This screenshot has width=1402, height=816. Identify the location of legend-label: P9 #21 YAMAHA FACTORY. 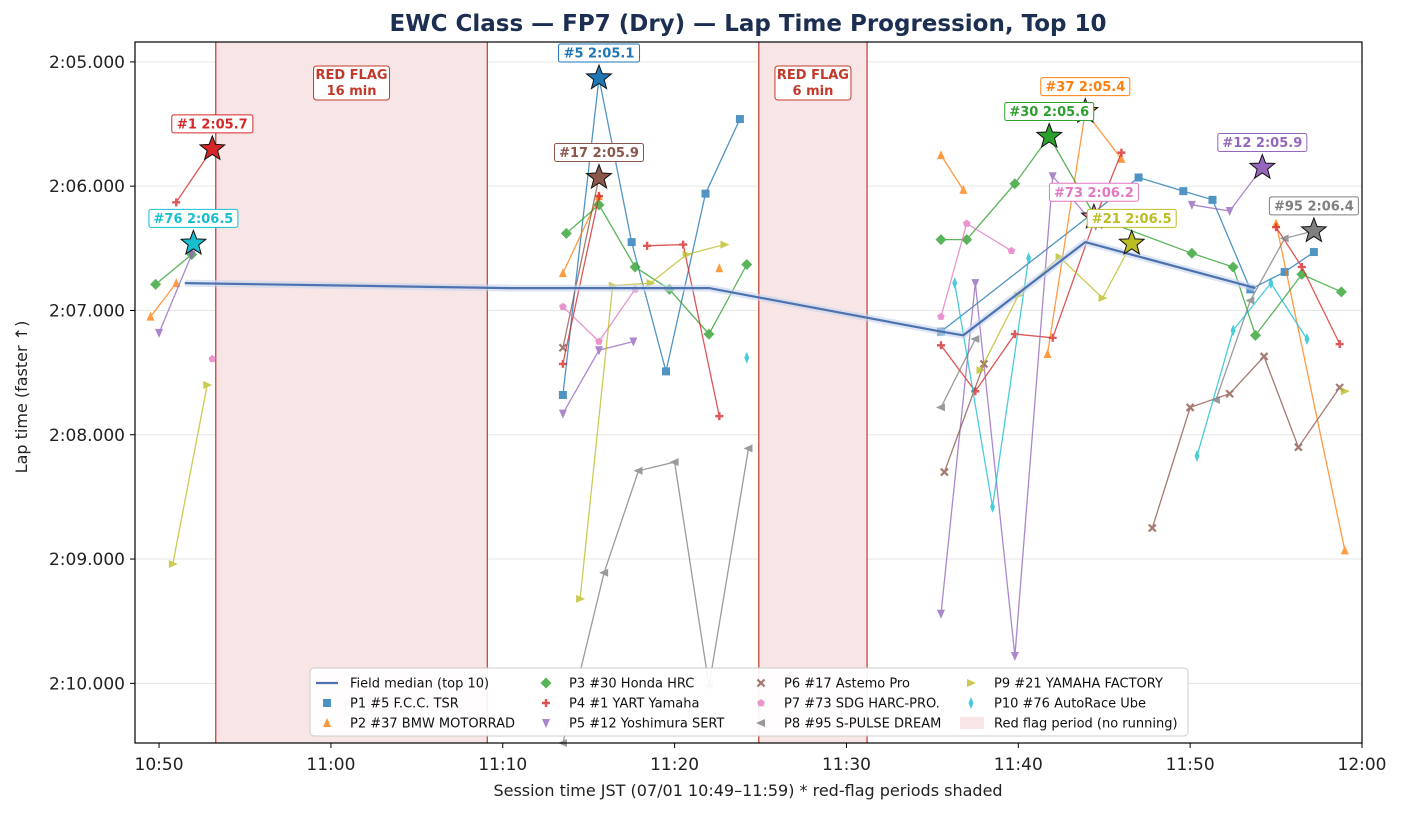
(1078, 684).